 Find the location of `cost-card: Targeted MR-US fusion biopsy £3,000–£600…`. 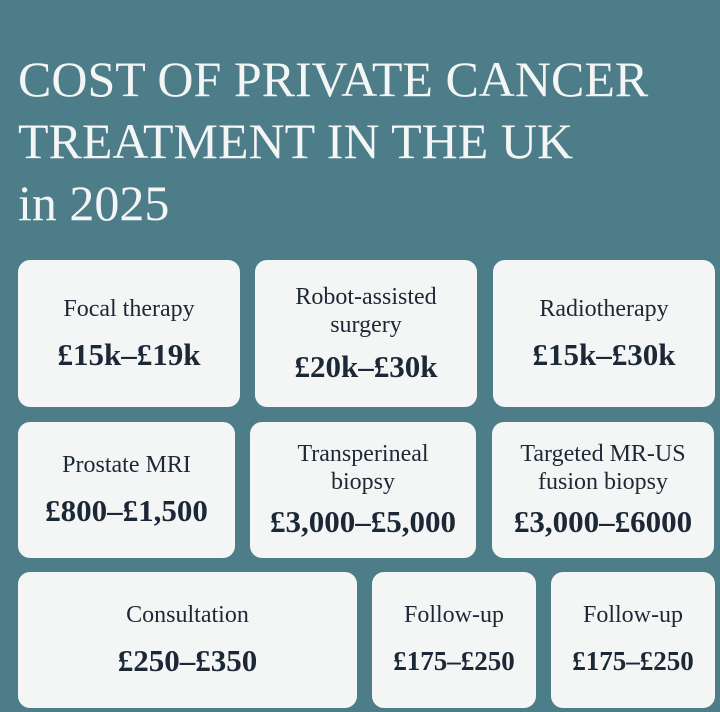

cost-card: Targeted MR-US fusion biopsy £3,000–£600… is located at coordinates (603, 490).